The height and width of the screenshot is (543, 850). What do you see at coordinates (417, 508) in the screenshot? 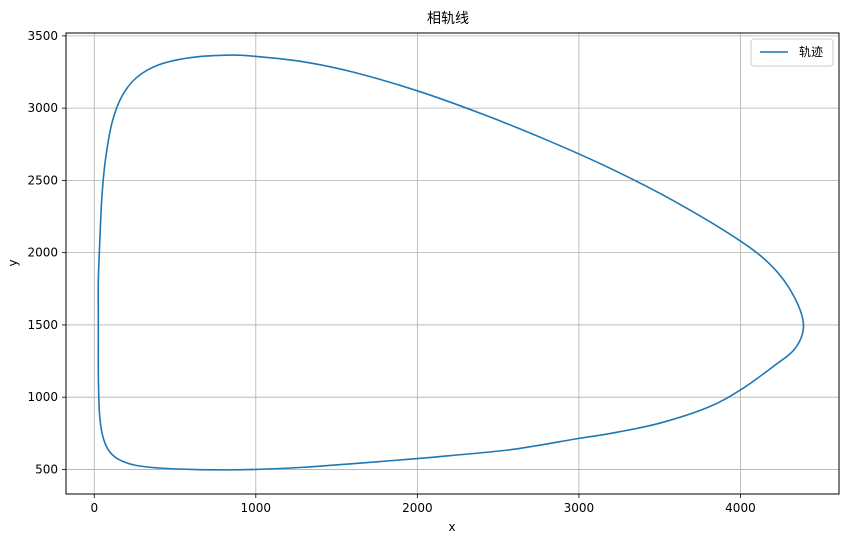
I see `x-tick-label: 2000` at bounding box center [417, 508].